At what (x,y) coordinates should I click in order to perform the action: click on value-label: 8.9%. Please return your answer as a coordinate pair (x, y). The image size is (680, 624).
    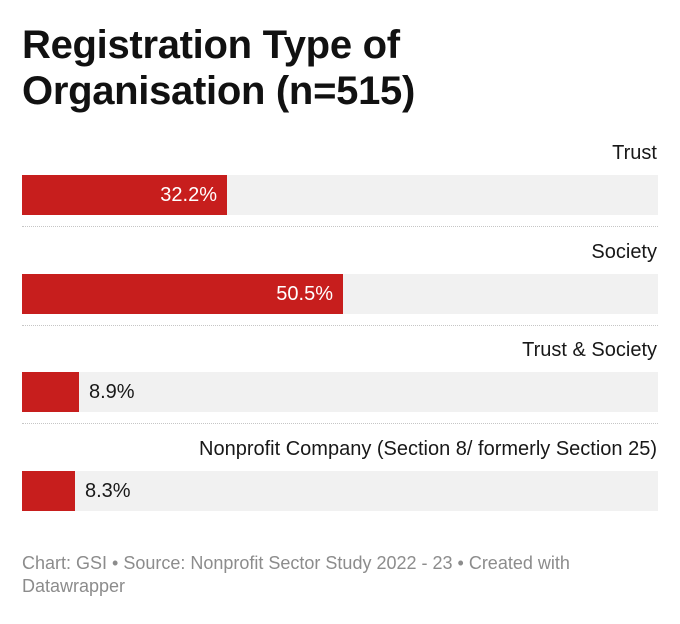
    Looking at the image, I should click on (112, 392).